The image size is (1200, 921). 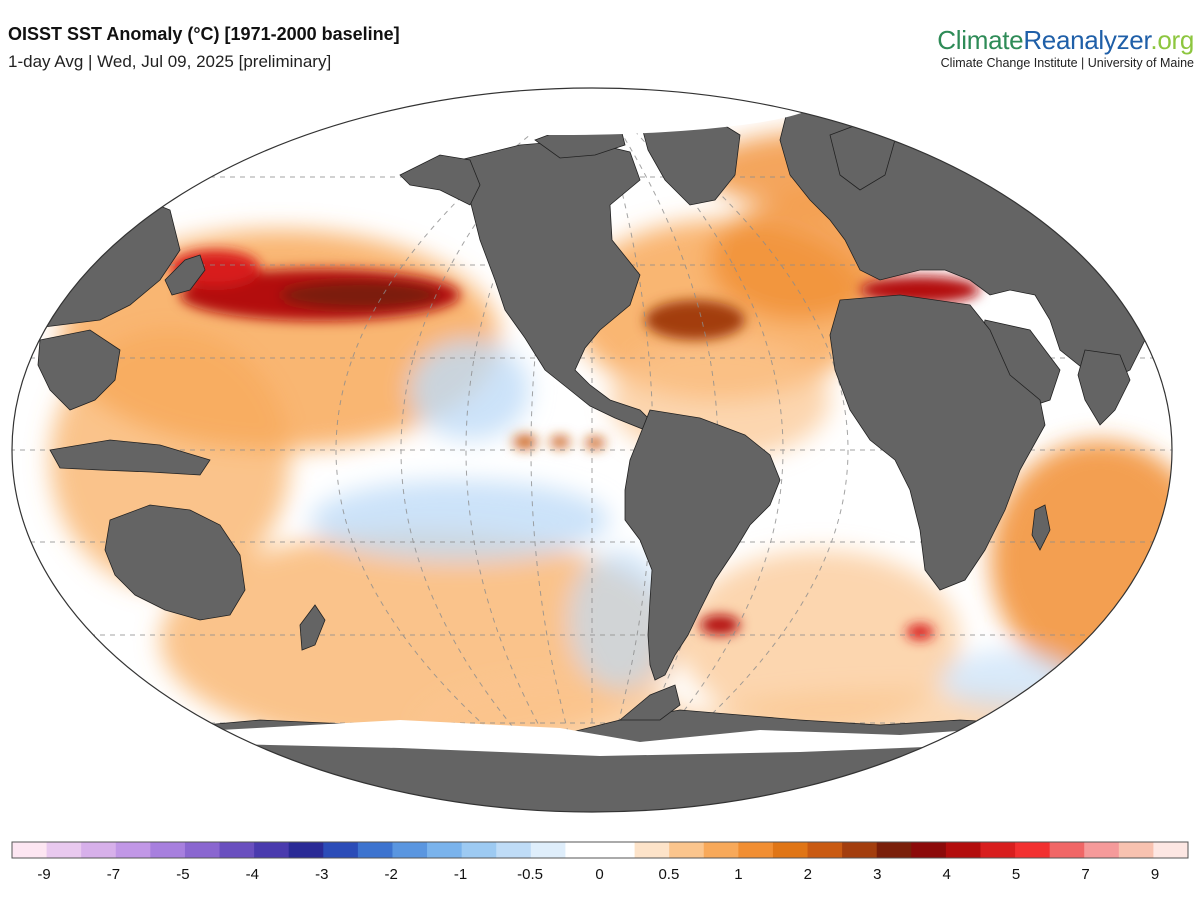 What do you see at coordinates (79, 370) in the screenshot?
I see `land-se-asia` at bounding box center [79, 370].